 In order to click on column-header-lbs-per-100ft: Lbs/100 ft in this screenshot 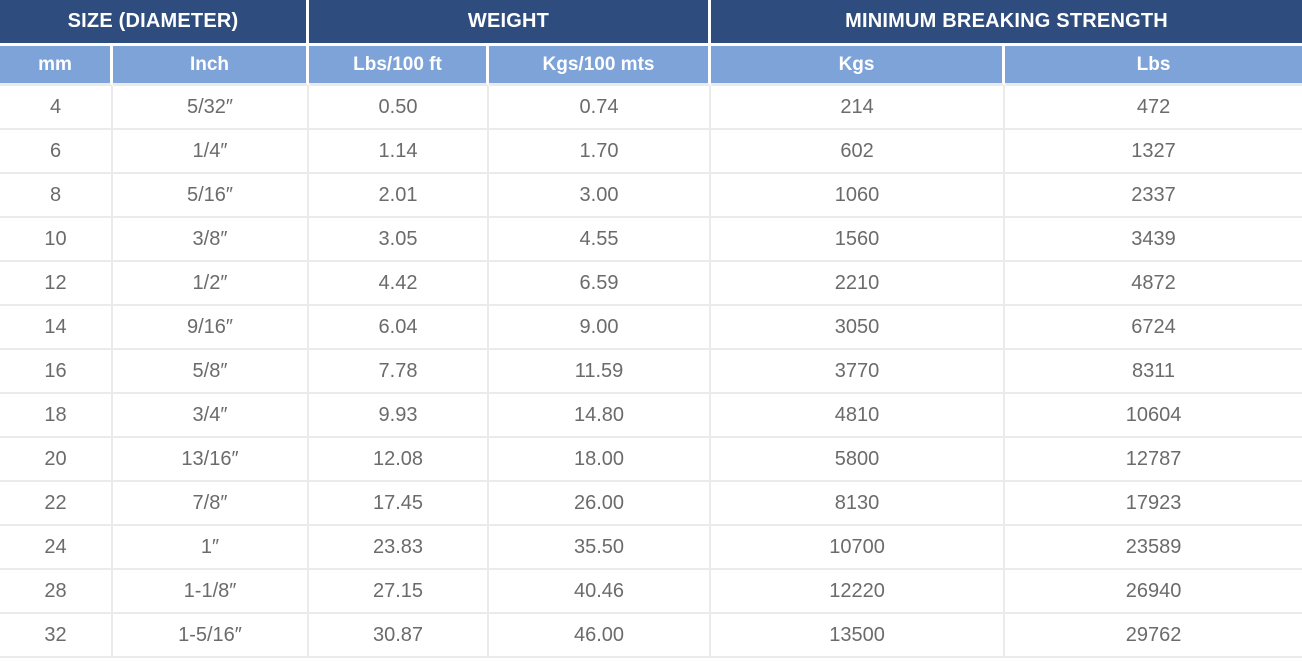, I will do `click(399, 66)`.